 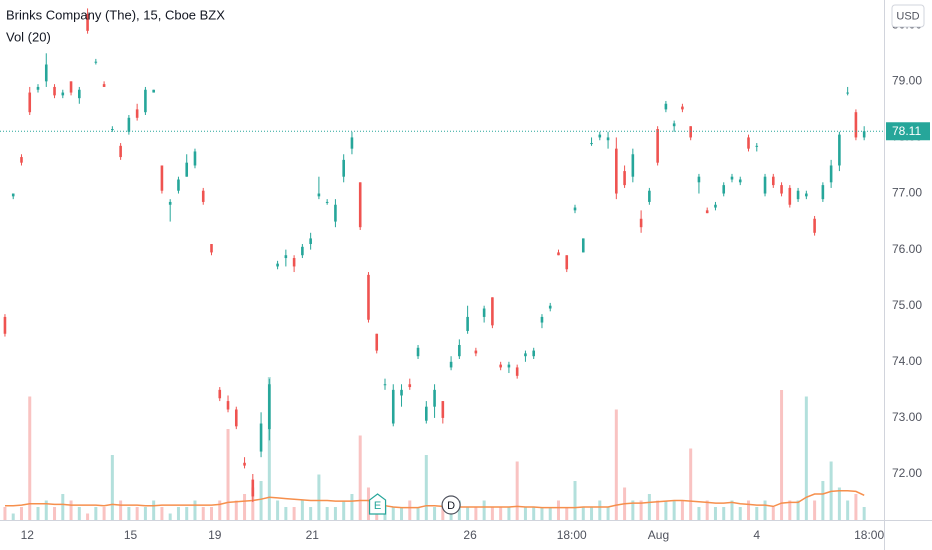 I want to click on x-tick-label: 12, so click(x=28, y=535).